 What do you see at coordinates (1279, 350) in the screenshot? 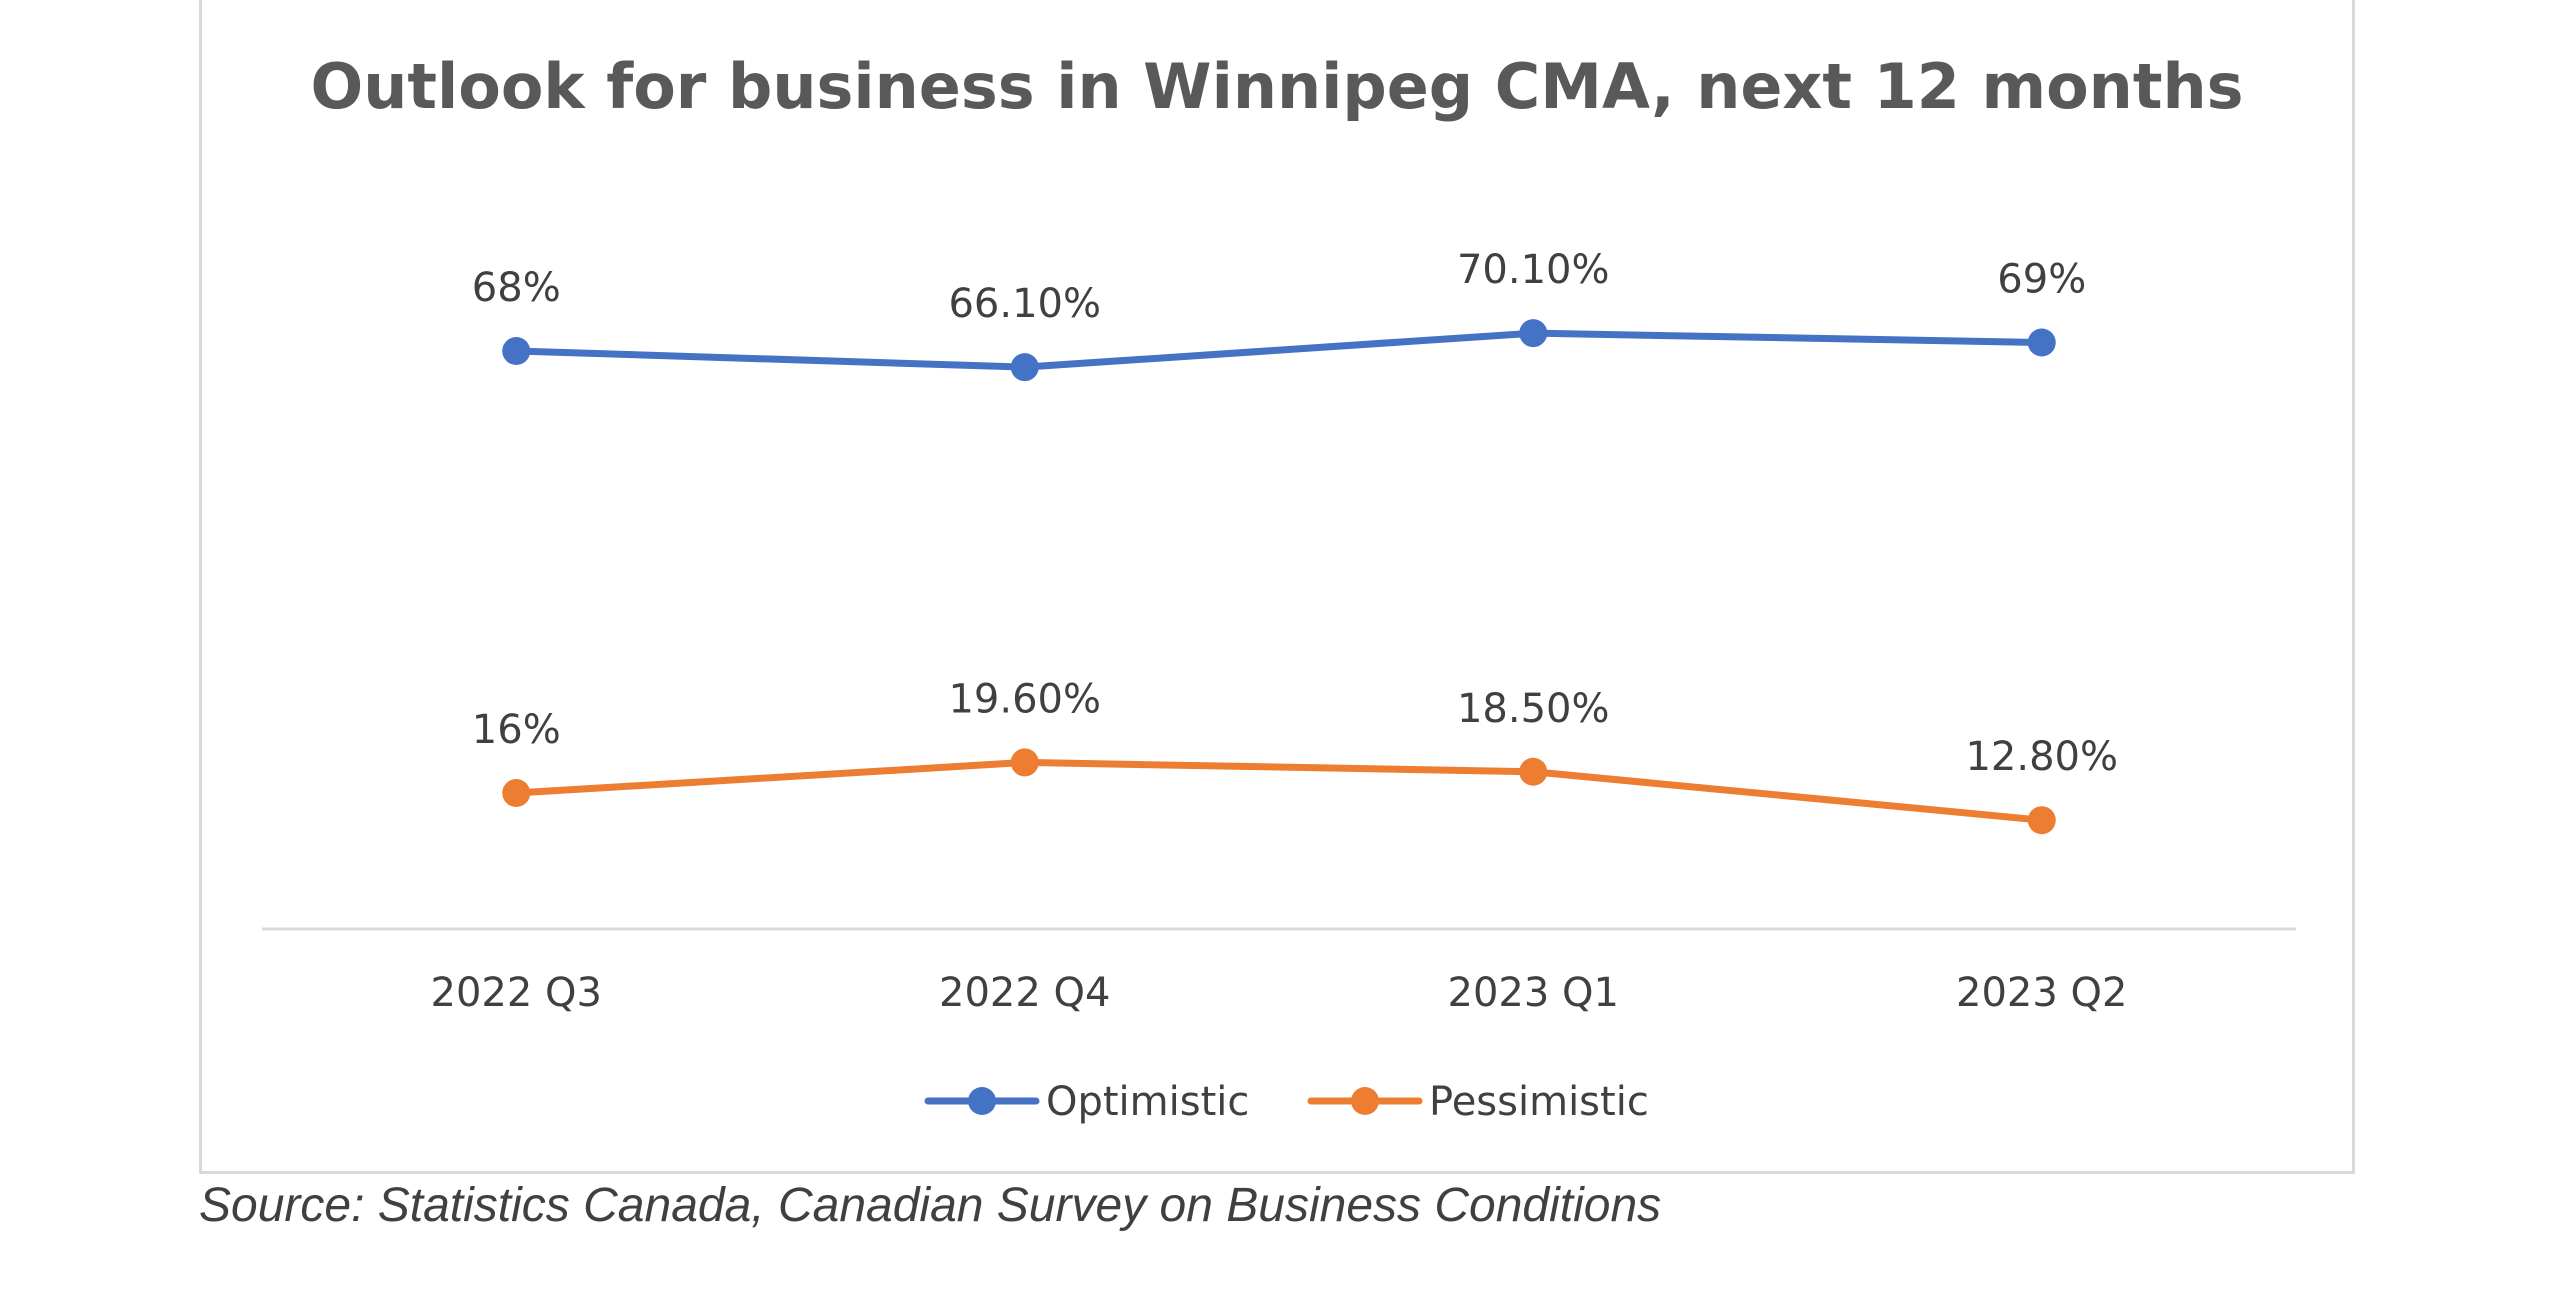
I see `series-line-optimistic` at bounding box center [1279, 350].